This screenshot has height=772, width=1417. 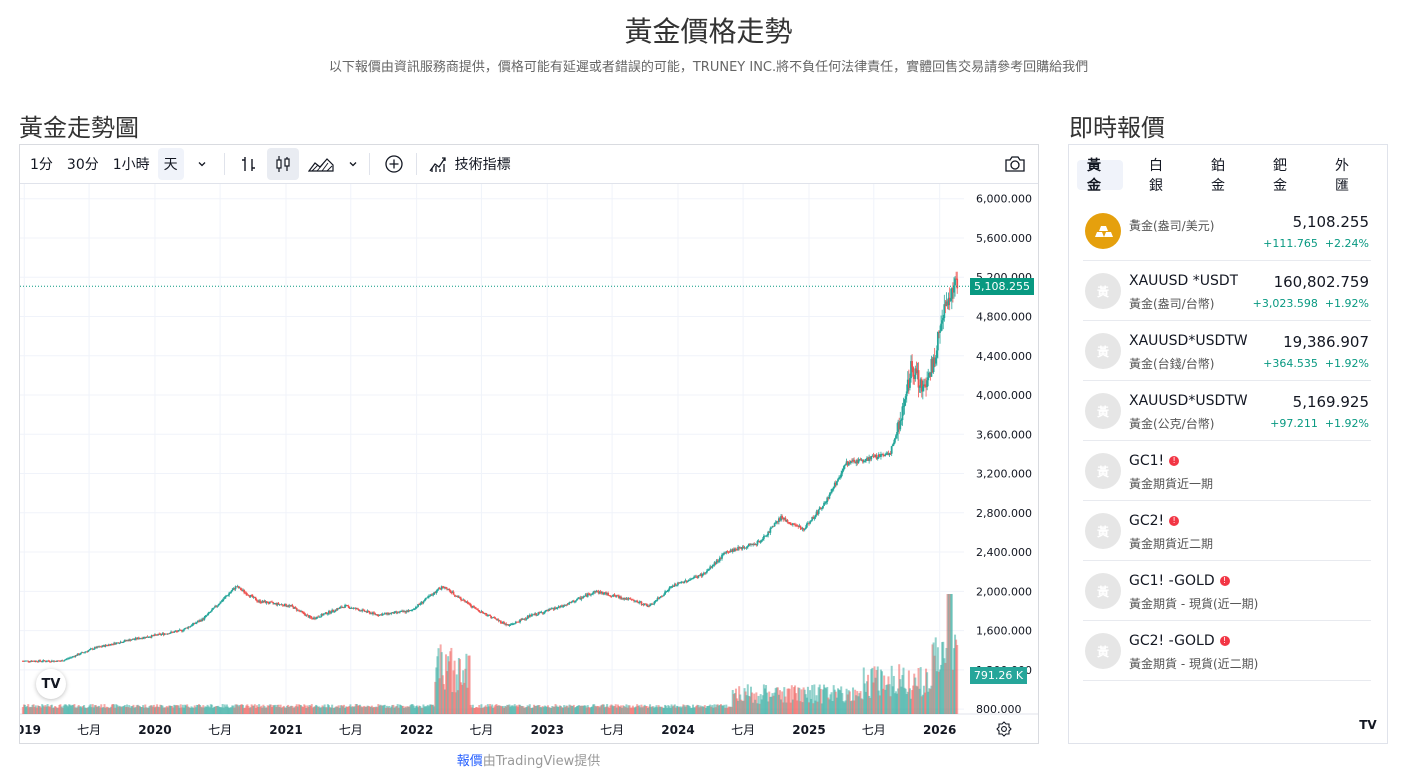 What do you see at coordinates (1316, 363) in the screenshot?
I see `quote-change: +364.535 +1.92%` at bounding box center [1316, 363].